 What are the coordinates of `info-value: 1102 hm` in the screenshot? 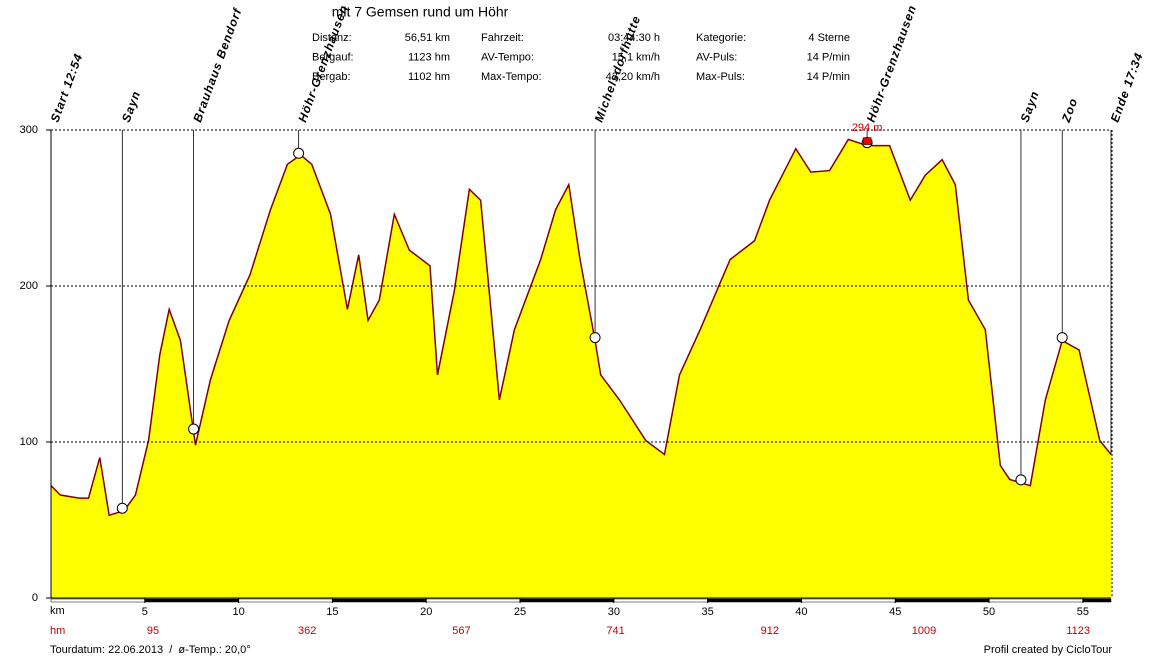 It's located at (429, 77).